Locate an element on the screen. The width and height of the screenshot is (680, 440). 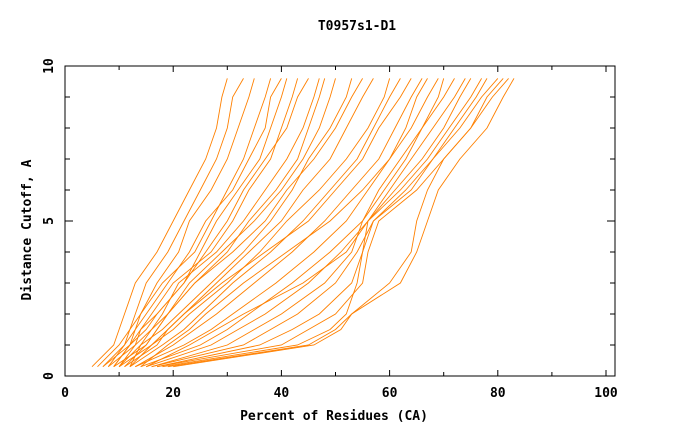
x-tick-label: 20 is located at coordinates (173, 393).